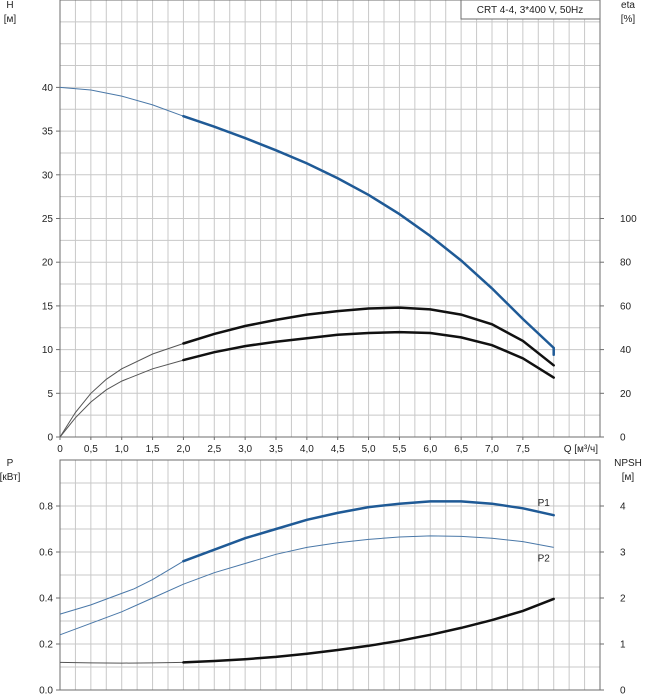  Describe the element at coordinates (306, 585) in the screenshot. I see `series-line-P2-thin` at that location.